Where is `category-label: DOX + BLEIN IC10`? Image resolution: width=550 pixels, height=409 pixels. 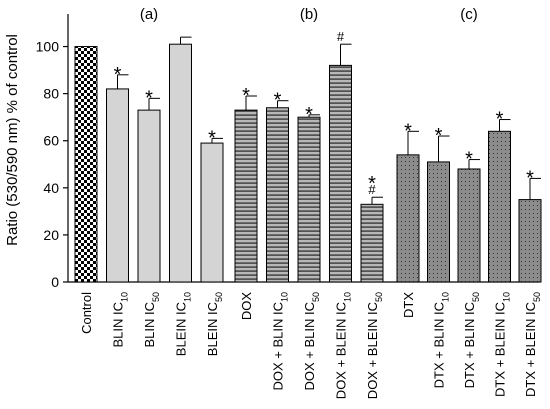
category-label: DOX + BLEIN IC10 is located at coordinates (343, 345).